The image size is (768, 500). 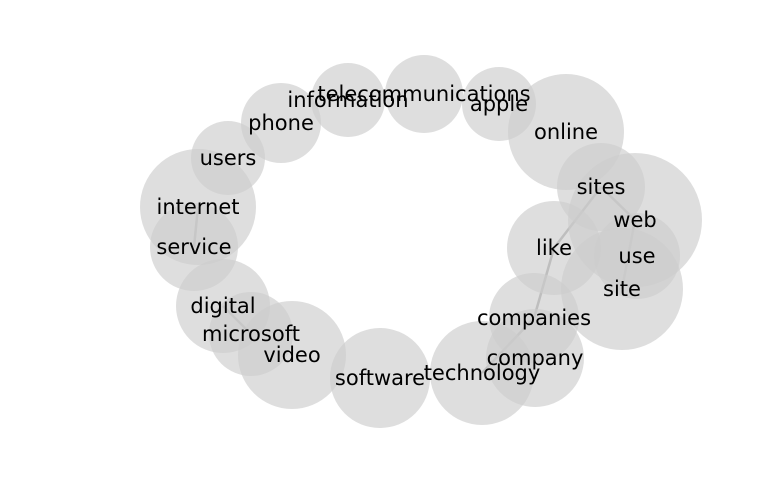 I want to click on node-label-information: information, so click(x=347, y=100).